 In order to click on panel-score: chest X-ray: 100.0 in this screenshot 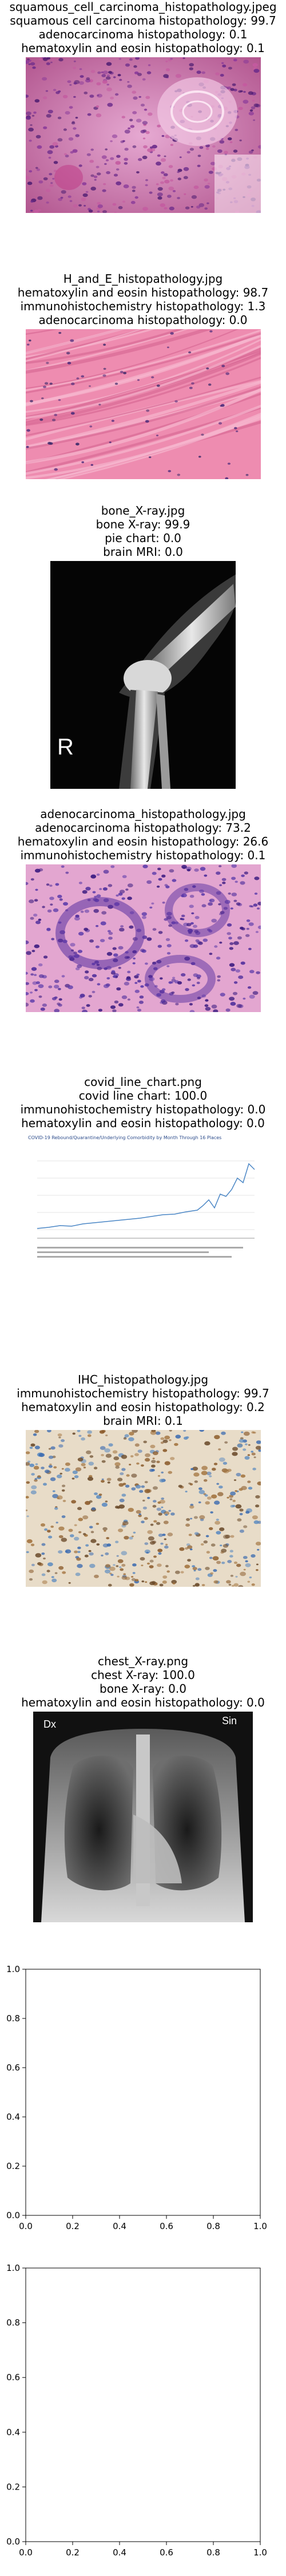, I will do `click(143, 1675)`.